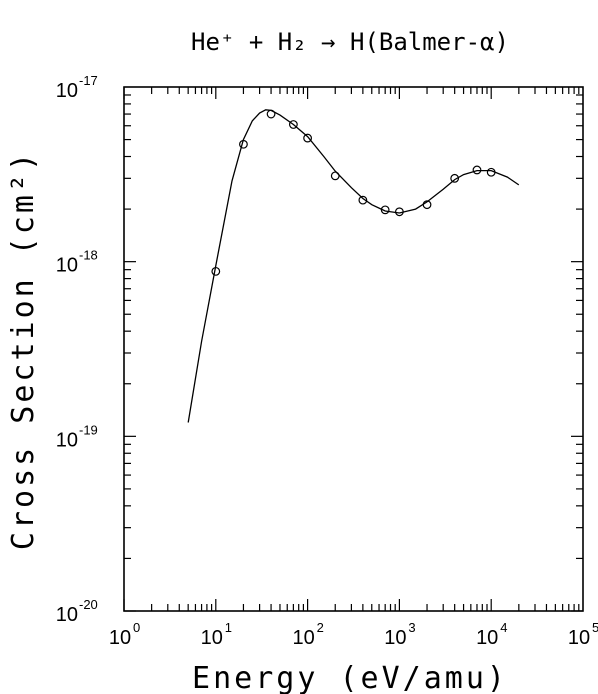  What do you see at coordinates (411, 627) in the screenshot?
I see `x-tick-label-exponent: 3` at bounding box center [411, 627].